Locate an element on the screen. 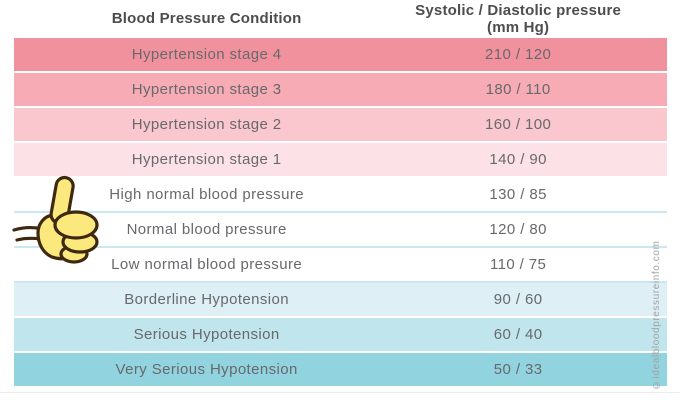 The width and height of the screenshot is (680, 400). thumbs-up-icon is located at coordinates (55, 219).